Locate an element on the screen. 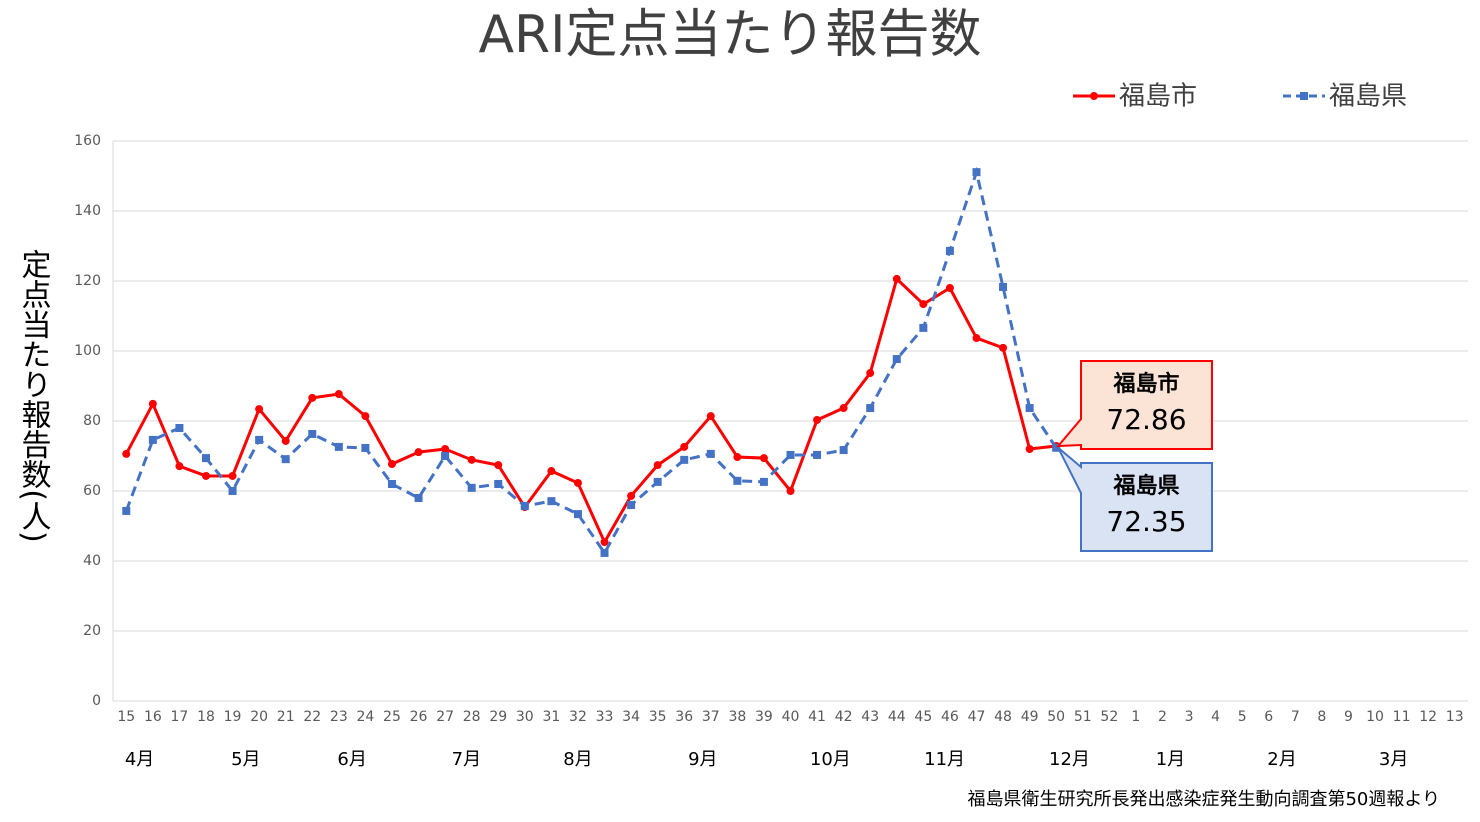  x-tick-label: 16 is located at coordinates (153, 717).